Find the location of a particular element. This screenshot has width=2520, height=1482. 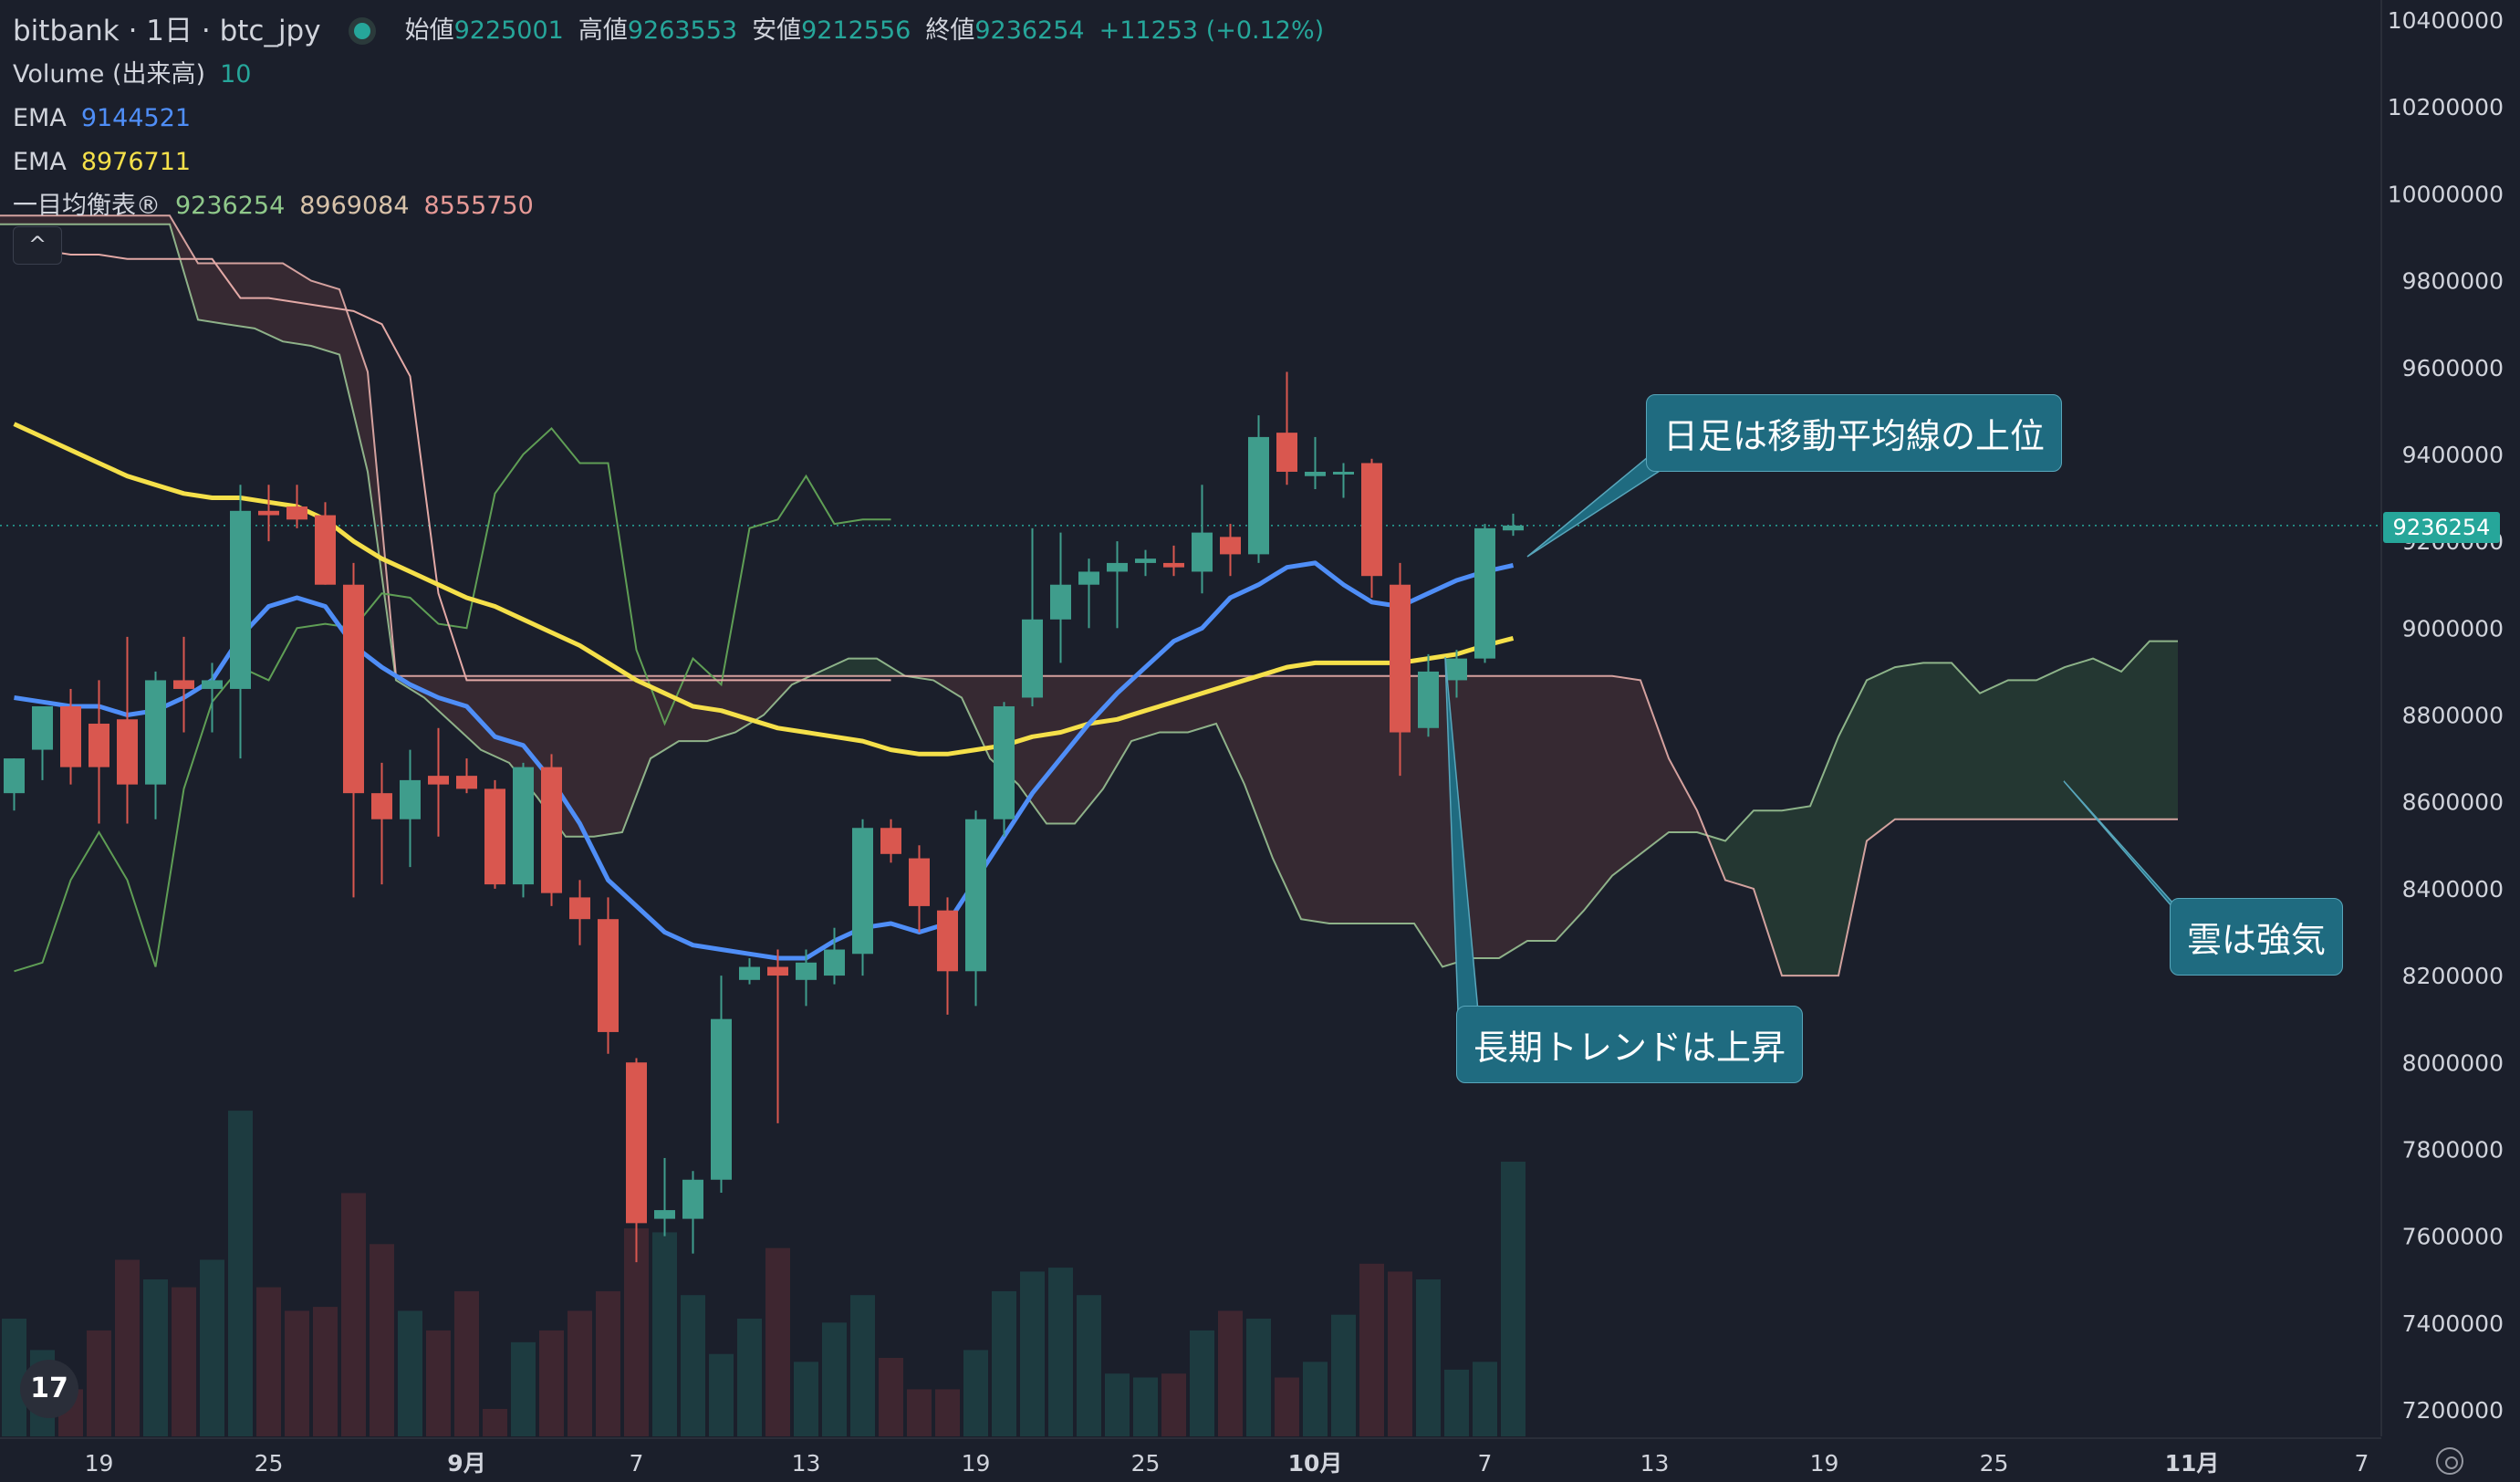

ema-slow-legend: EMA 8976711 is located at coordinates (668, 162).